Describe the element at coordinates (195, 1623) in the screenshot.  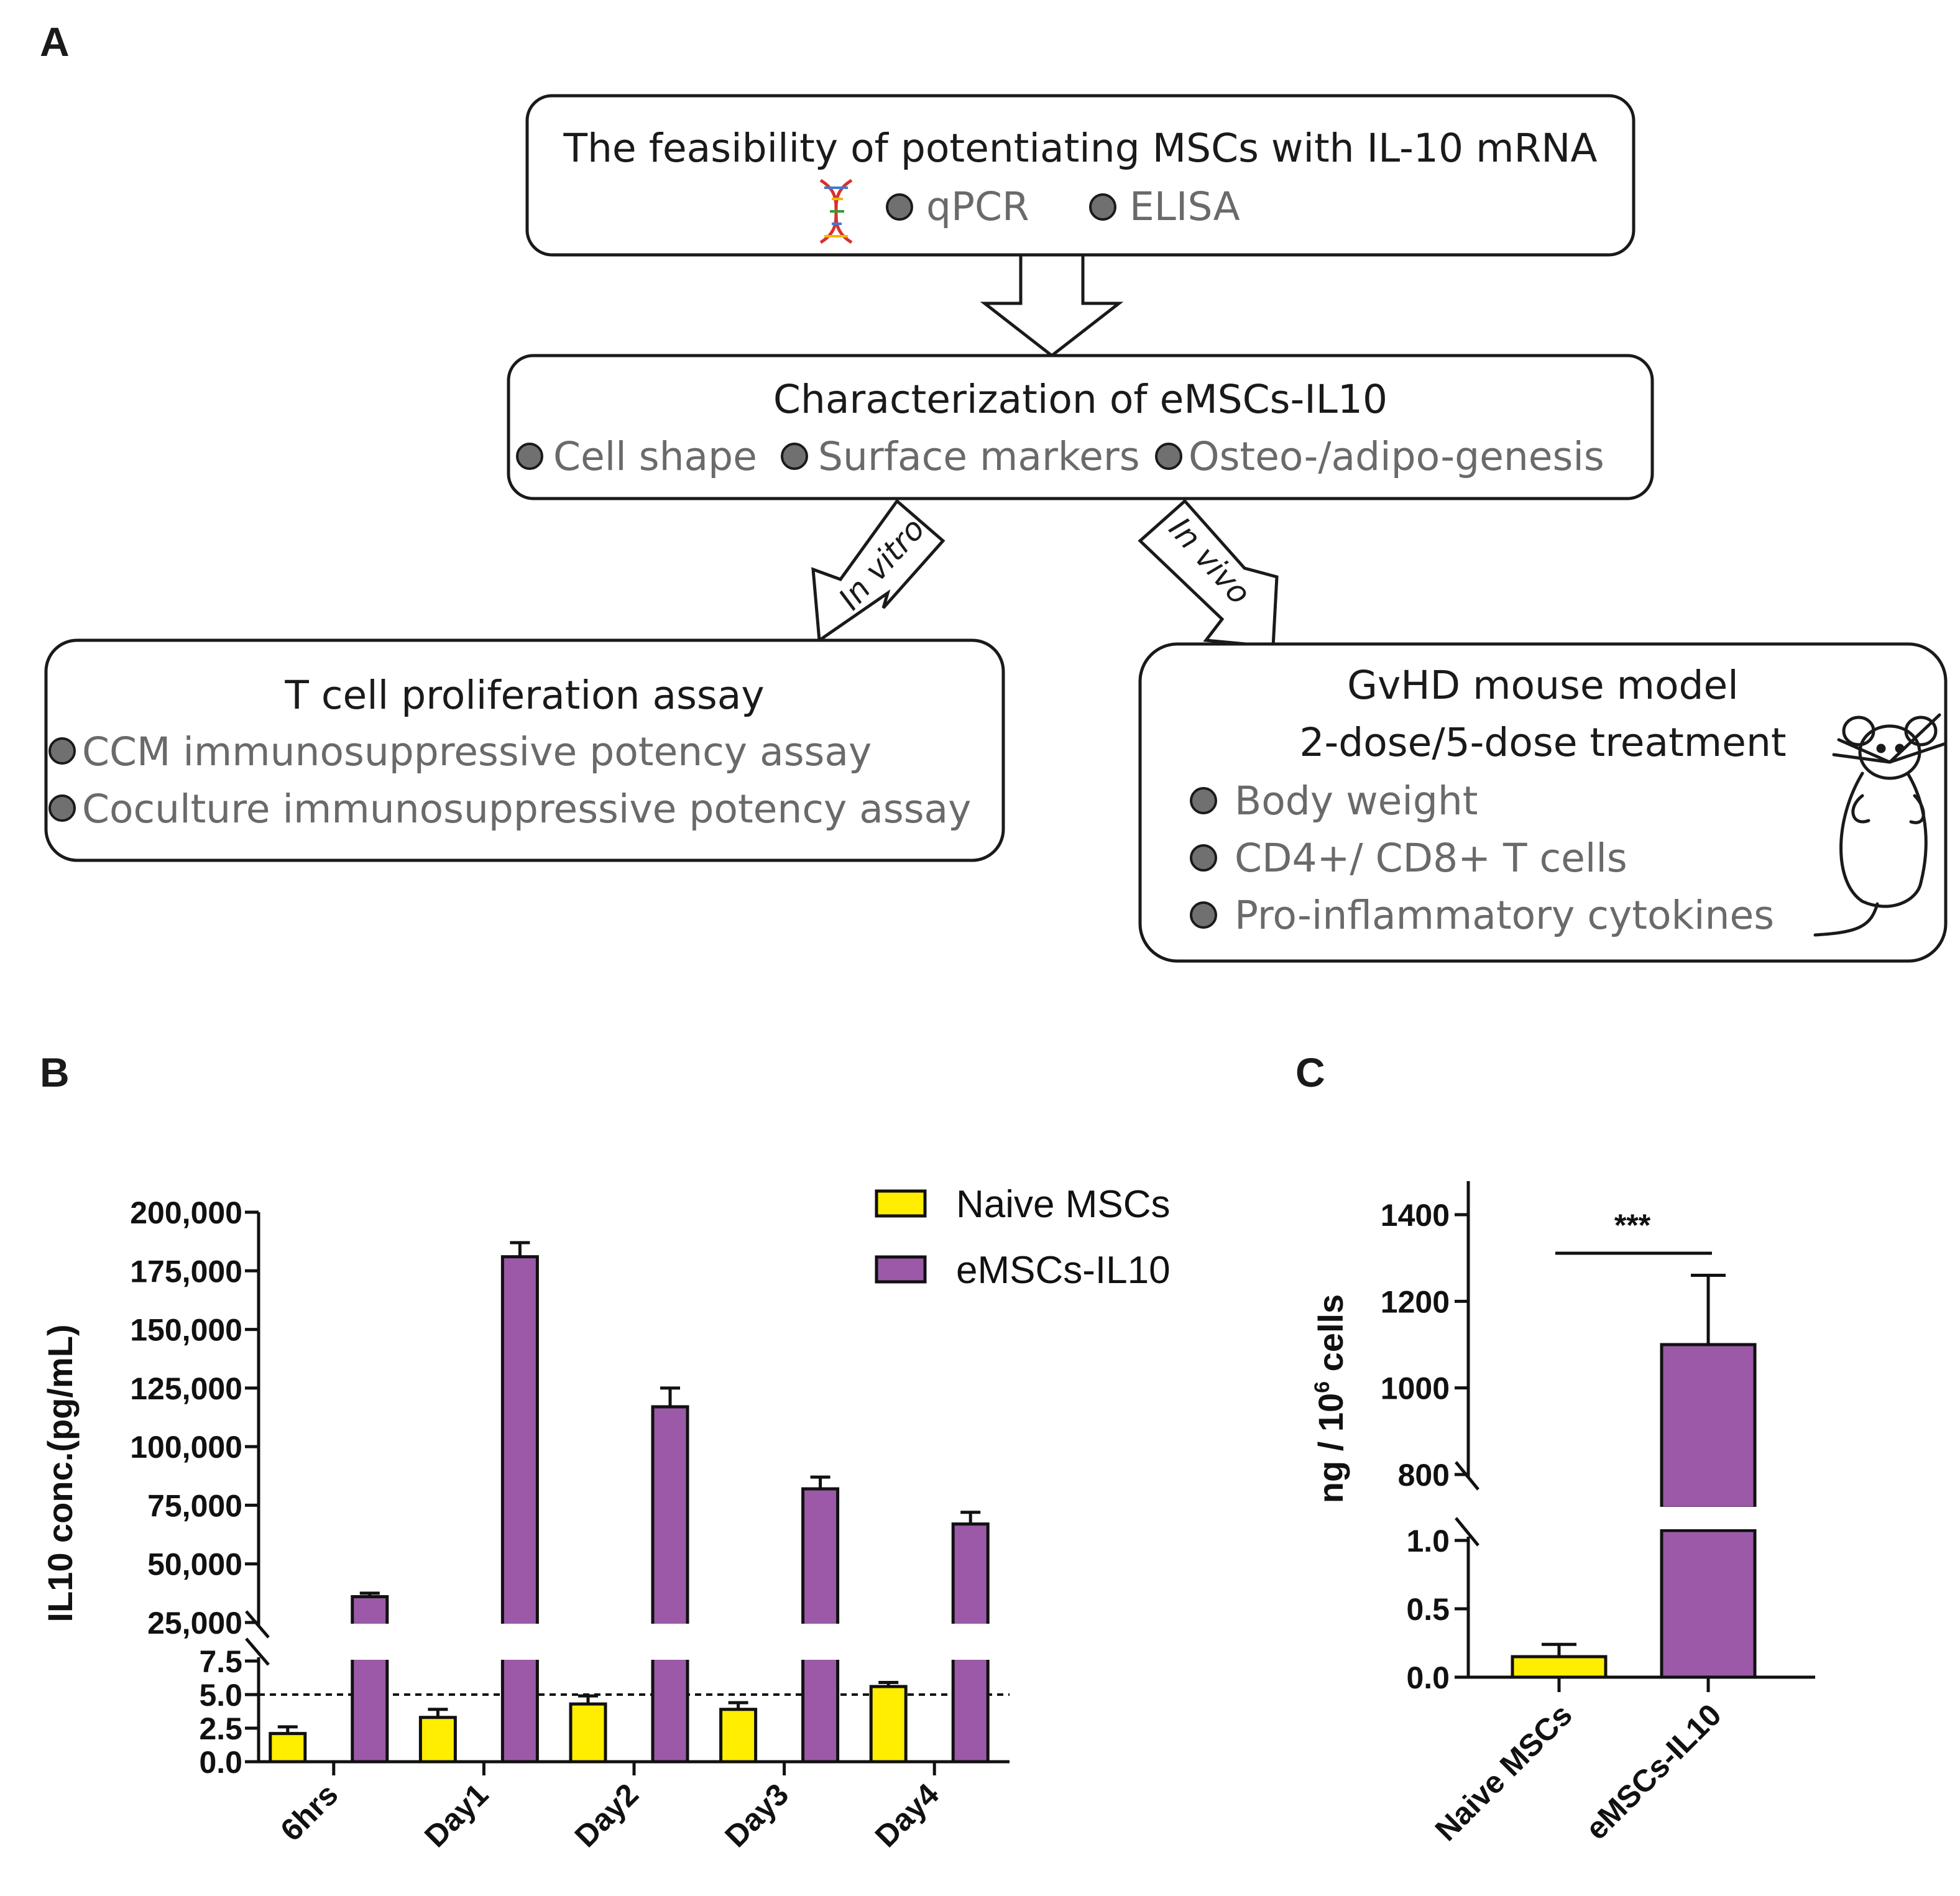
I see `chart-b-ytick-label: 25,000` at that location.